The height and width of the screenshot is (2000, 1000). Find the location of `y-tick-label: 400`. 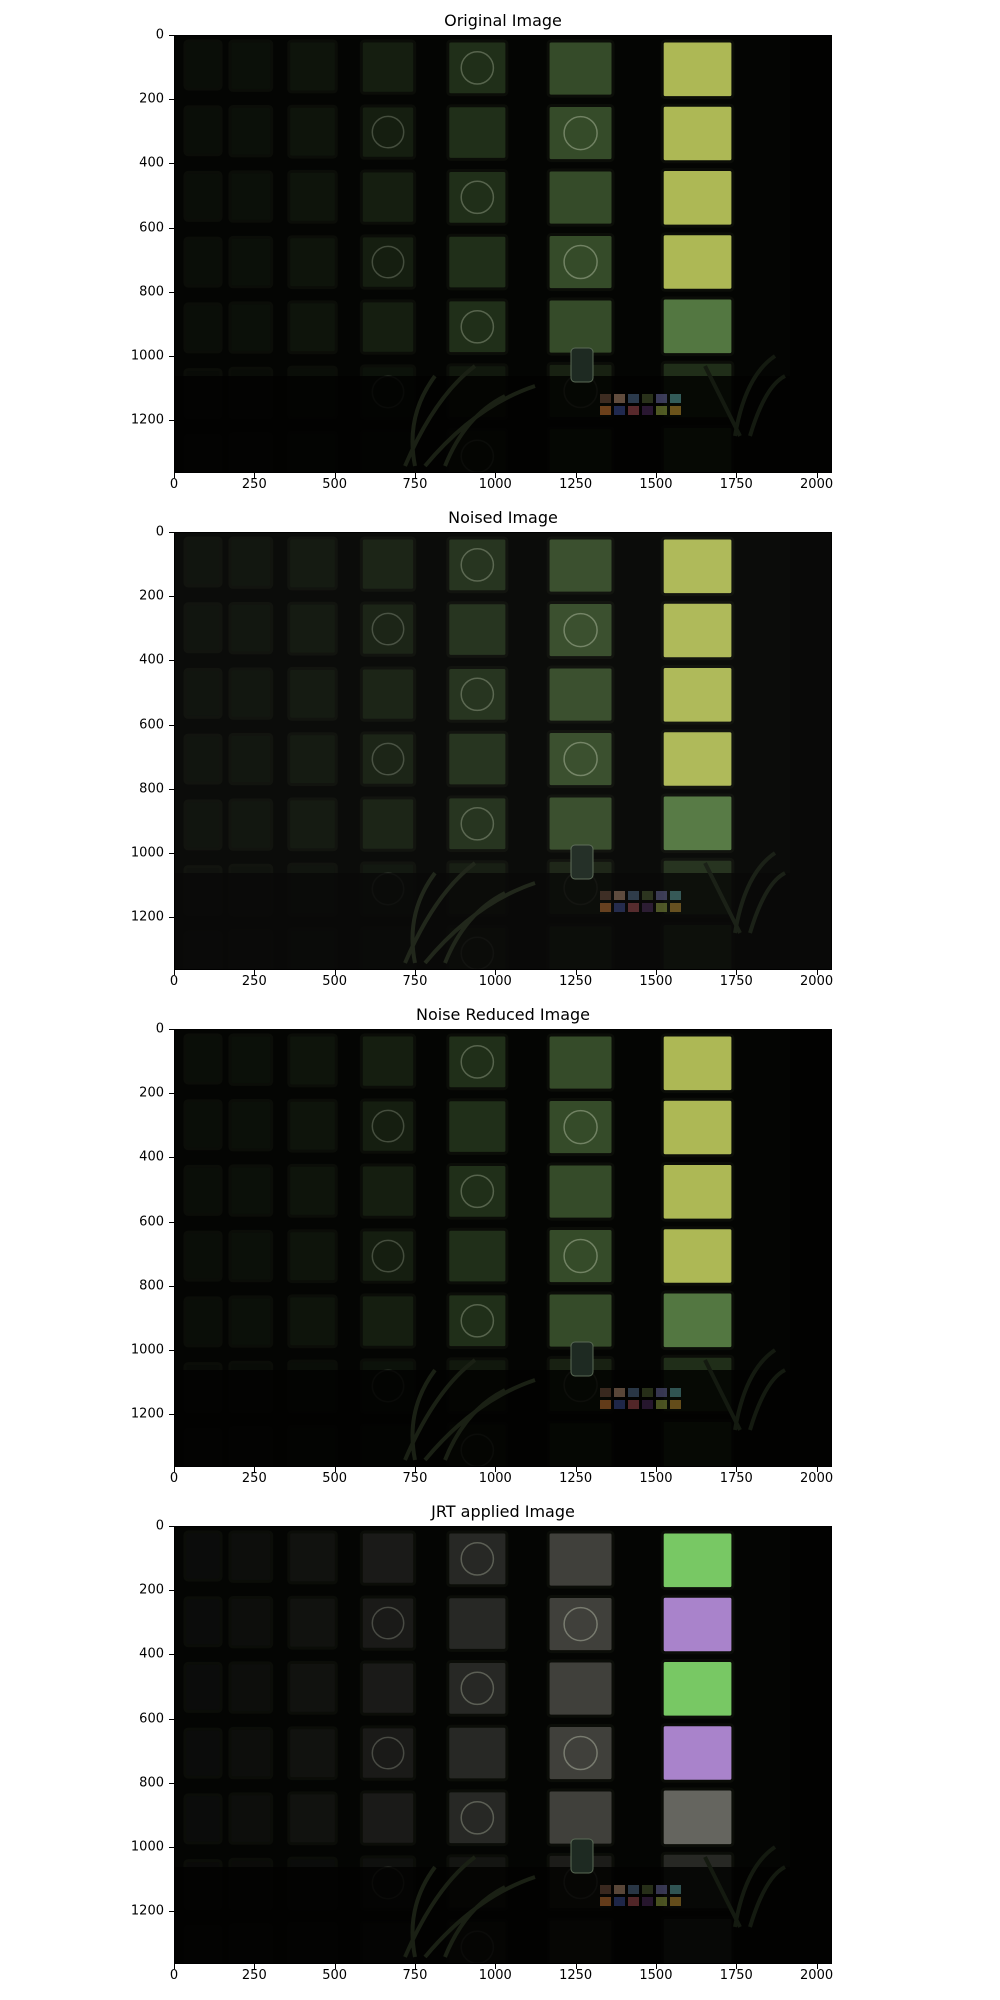

y-tick-label: 400 is located at coordinates (151, 1654).